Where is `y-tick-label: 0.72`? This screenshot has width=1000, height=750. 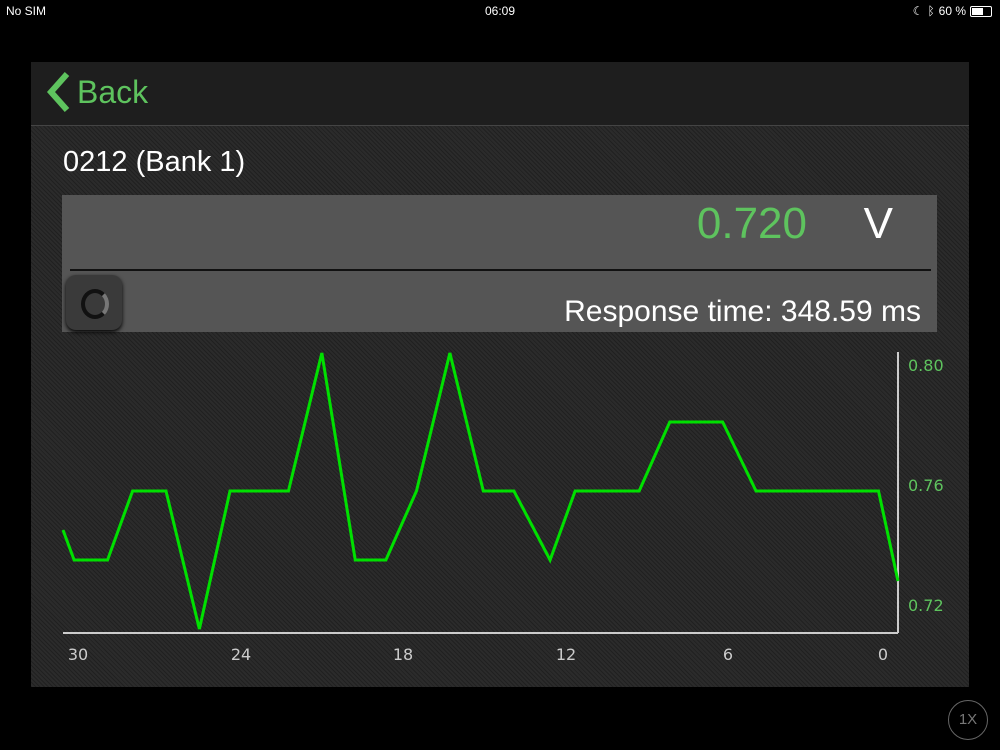
y-tick-label: 0.72 is located at coordinates (926, 605).